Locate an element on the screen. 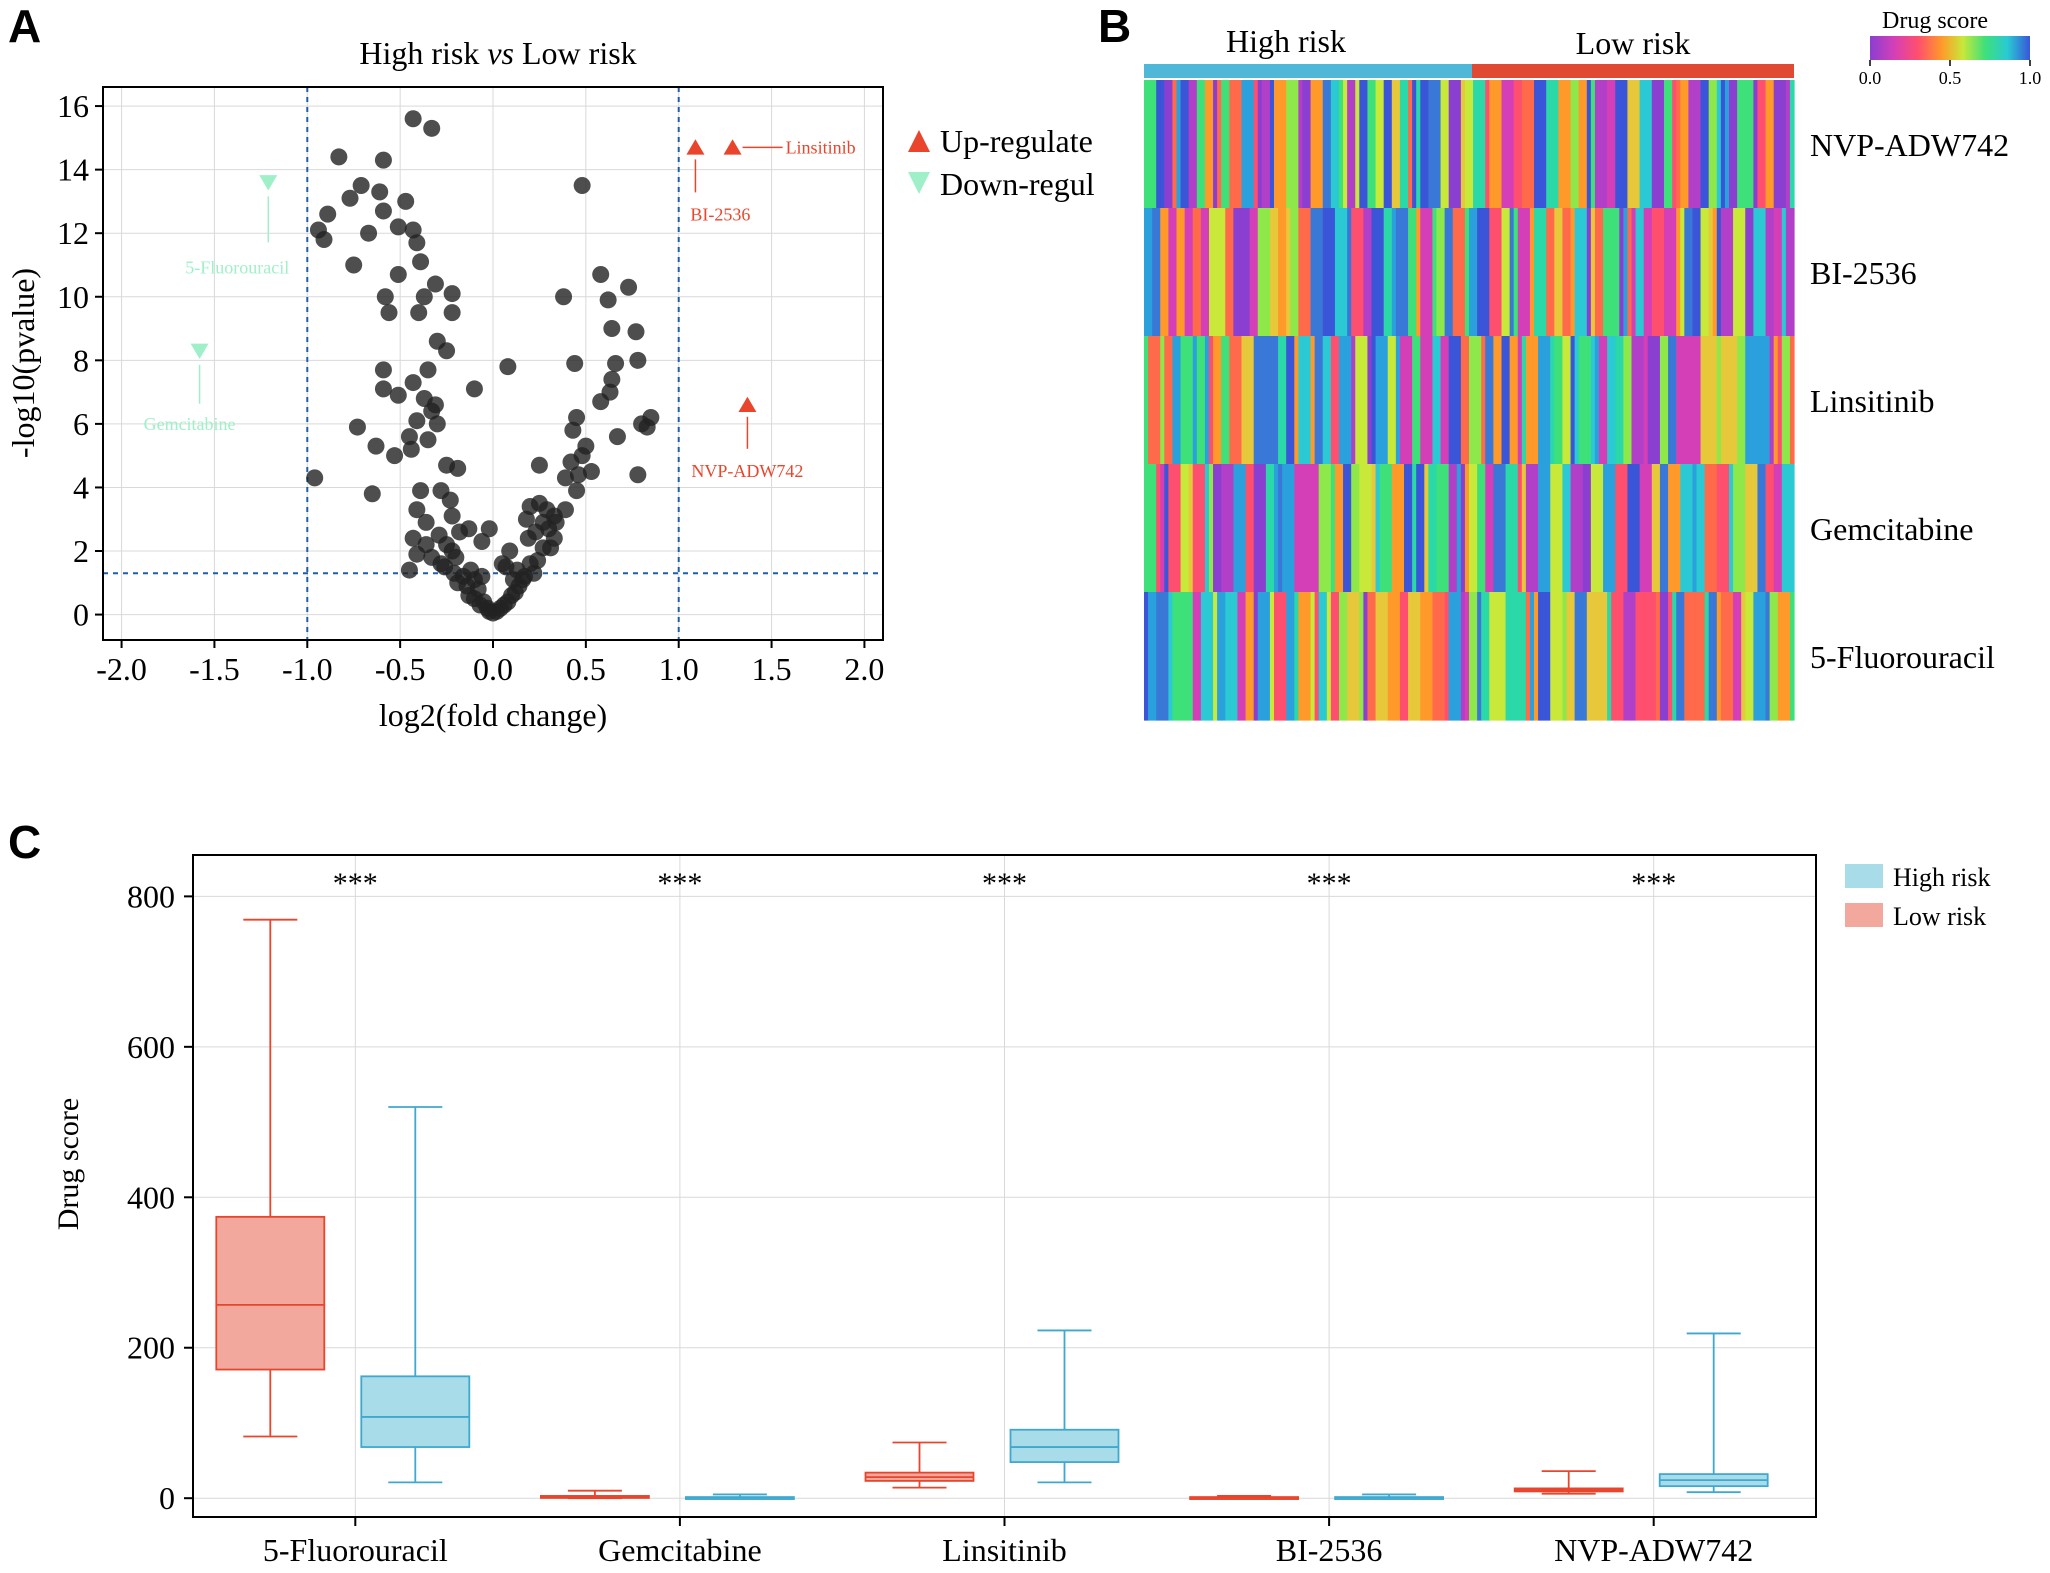  box-iqr is located at coordinates (415, 1411).